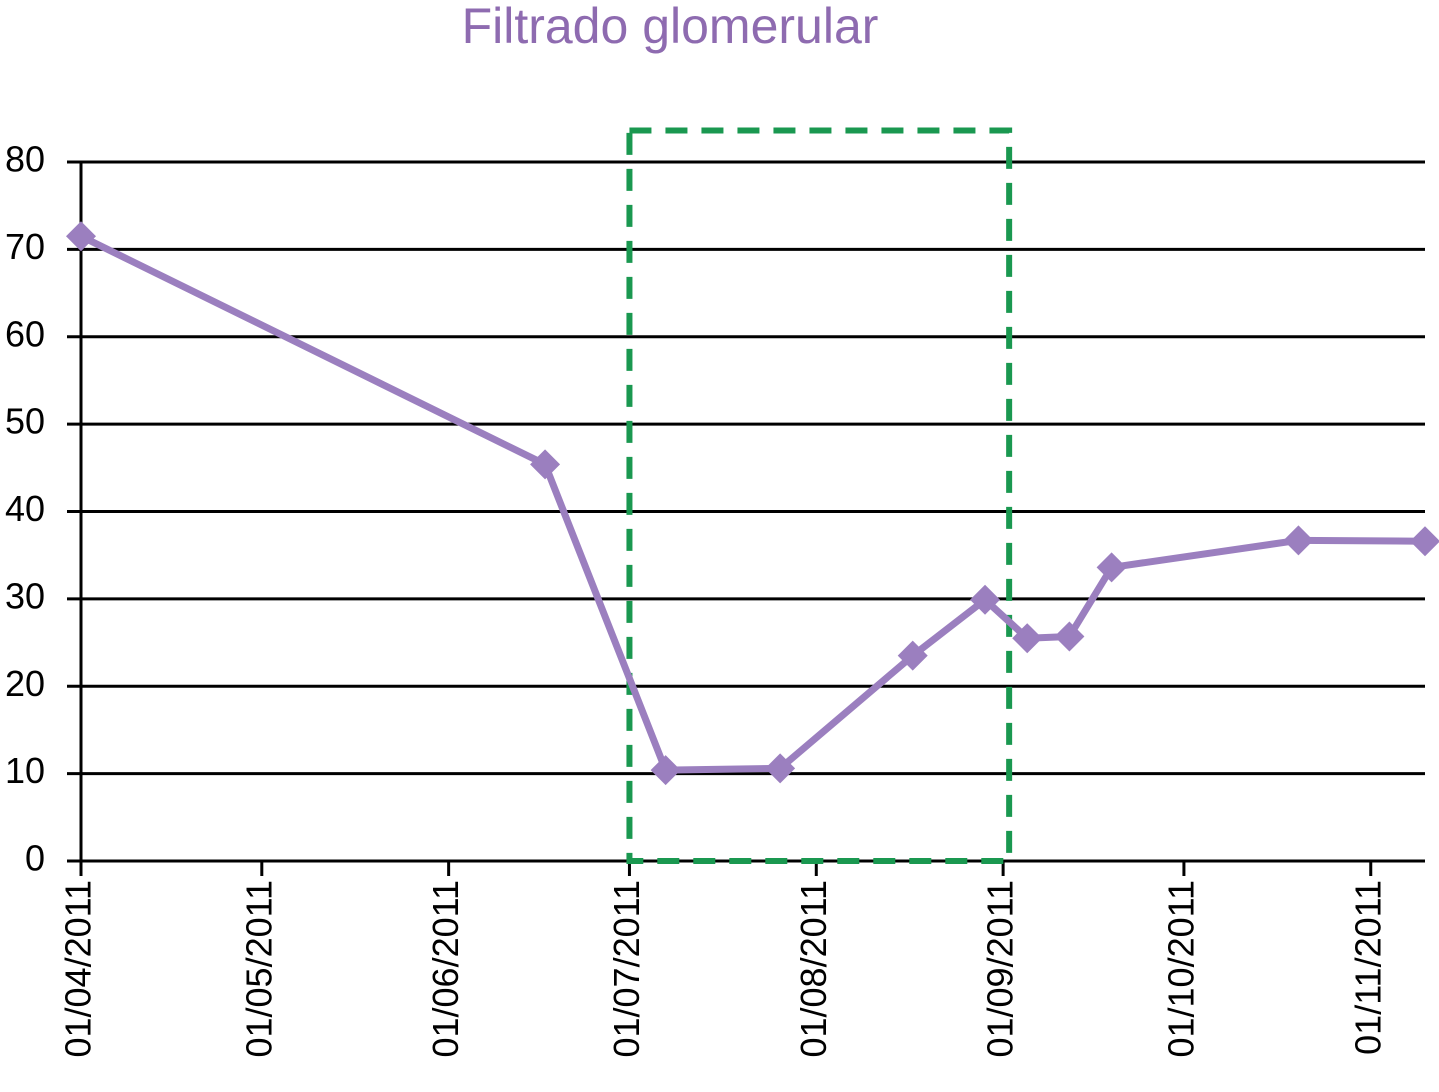  What do you see at coordinates (813, 969) in the screenshot?
I see `x-tick-label: 01/08/2011` at bounding box center [813, 969].